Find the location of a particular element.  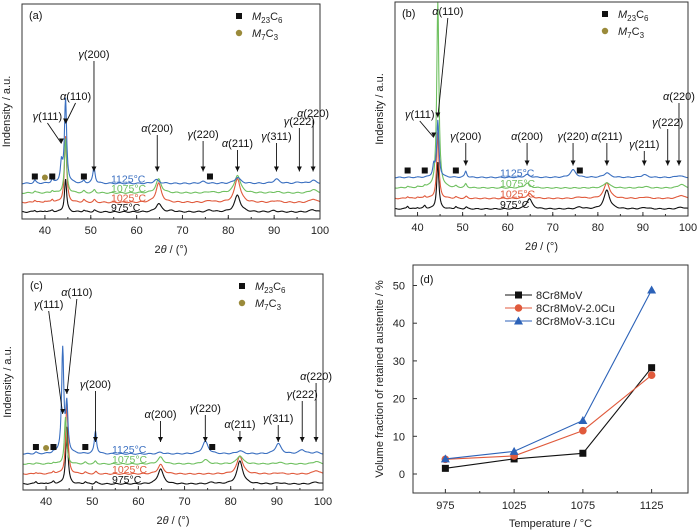

x-tick-label: 60 is located at coordinates (138, 502).